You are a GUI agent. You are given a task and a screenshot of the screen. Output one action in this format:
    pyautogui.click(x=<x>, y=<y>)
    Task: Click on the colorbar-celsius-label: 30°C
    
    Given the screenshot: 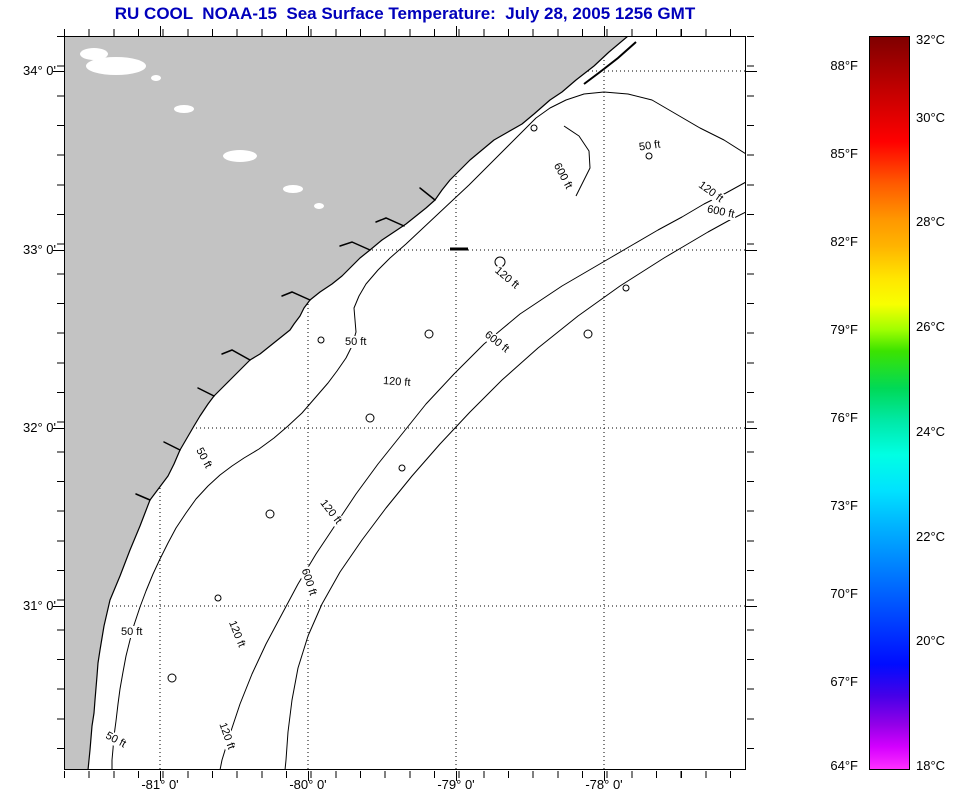 What is the action you would take?
    pyautogui.click(x=931, y=117)
    